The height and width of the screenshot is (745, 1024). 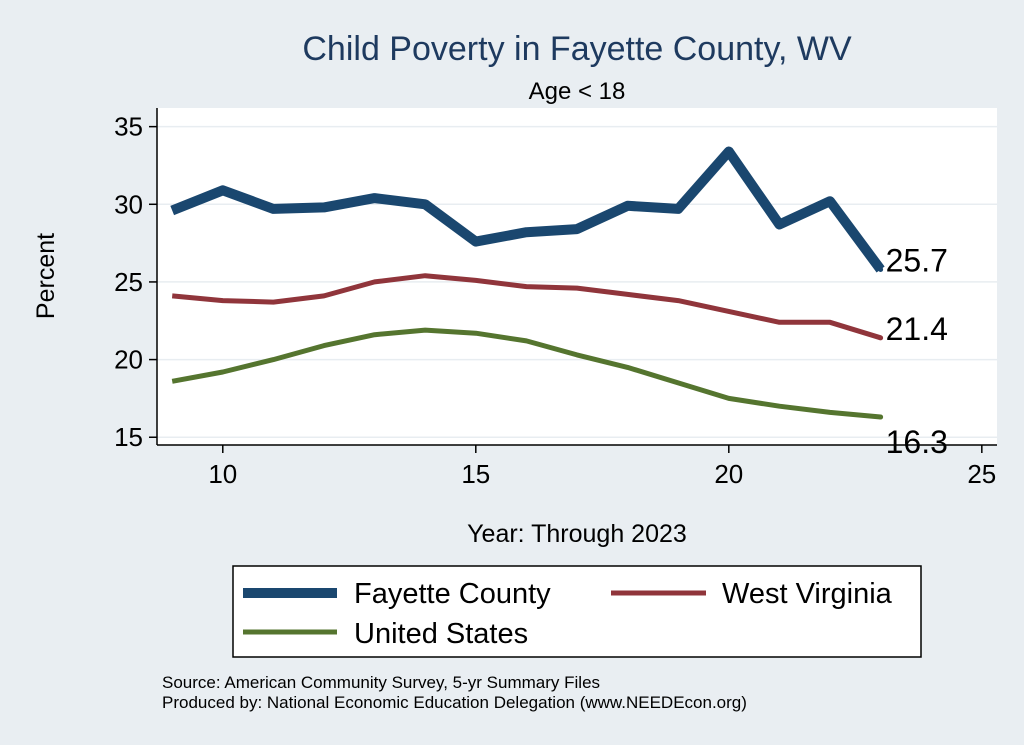 What do you see at coordinates (526, 373) in the screenshot?
I see `series-line-united-states` at bounding box center [526, 373].